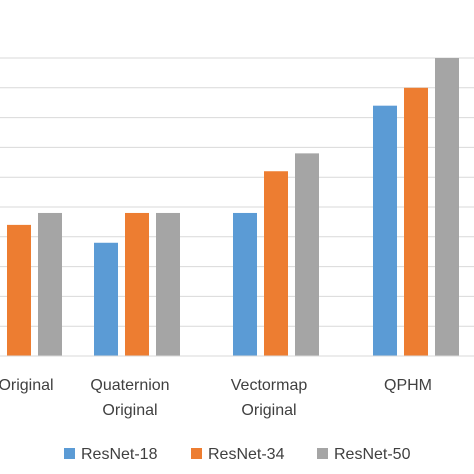  Describe the element at coordinates (269, 385) in the screenshot. I see `category-label: Vectormap` at that location.